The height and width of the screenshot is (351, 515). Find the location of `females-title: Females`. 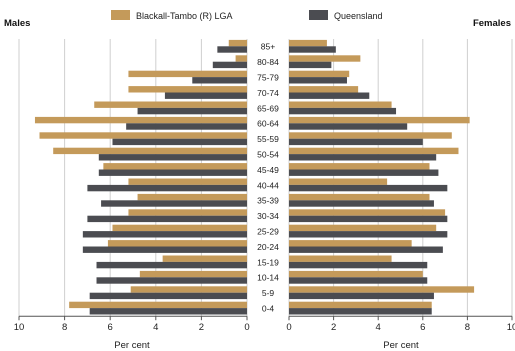

females-title: Females is located at coordinates (492, 23).